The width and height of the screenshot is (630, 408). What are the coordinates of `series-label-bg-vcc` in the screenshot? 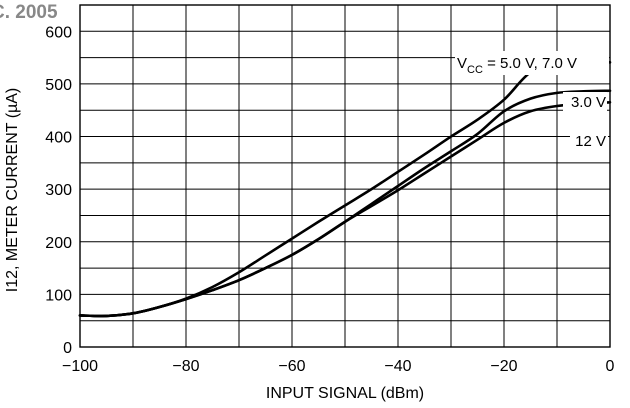 It's located at (532, 63).